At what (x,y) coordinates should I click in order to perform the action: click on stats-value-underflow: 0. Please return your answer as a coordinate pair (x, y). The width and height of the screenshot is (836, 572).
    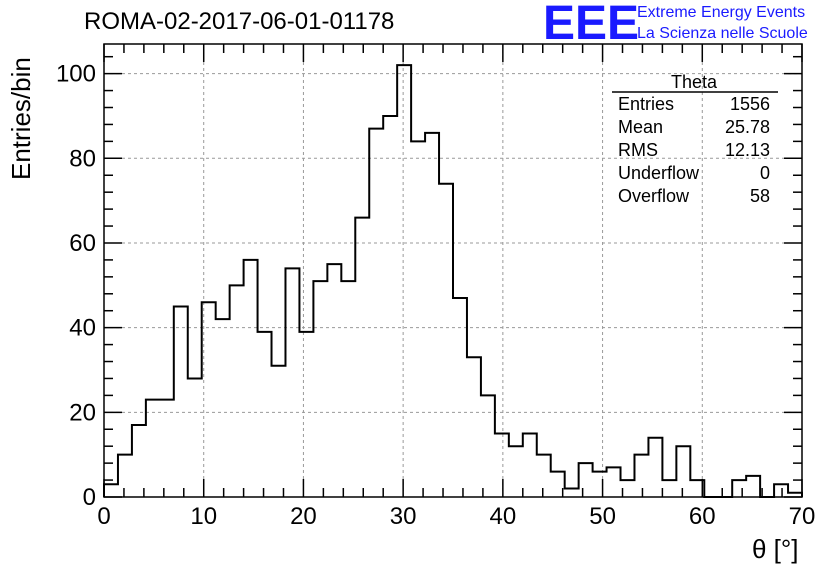
    Looking at the image, I should click on (765, 173).